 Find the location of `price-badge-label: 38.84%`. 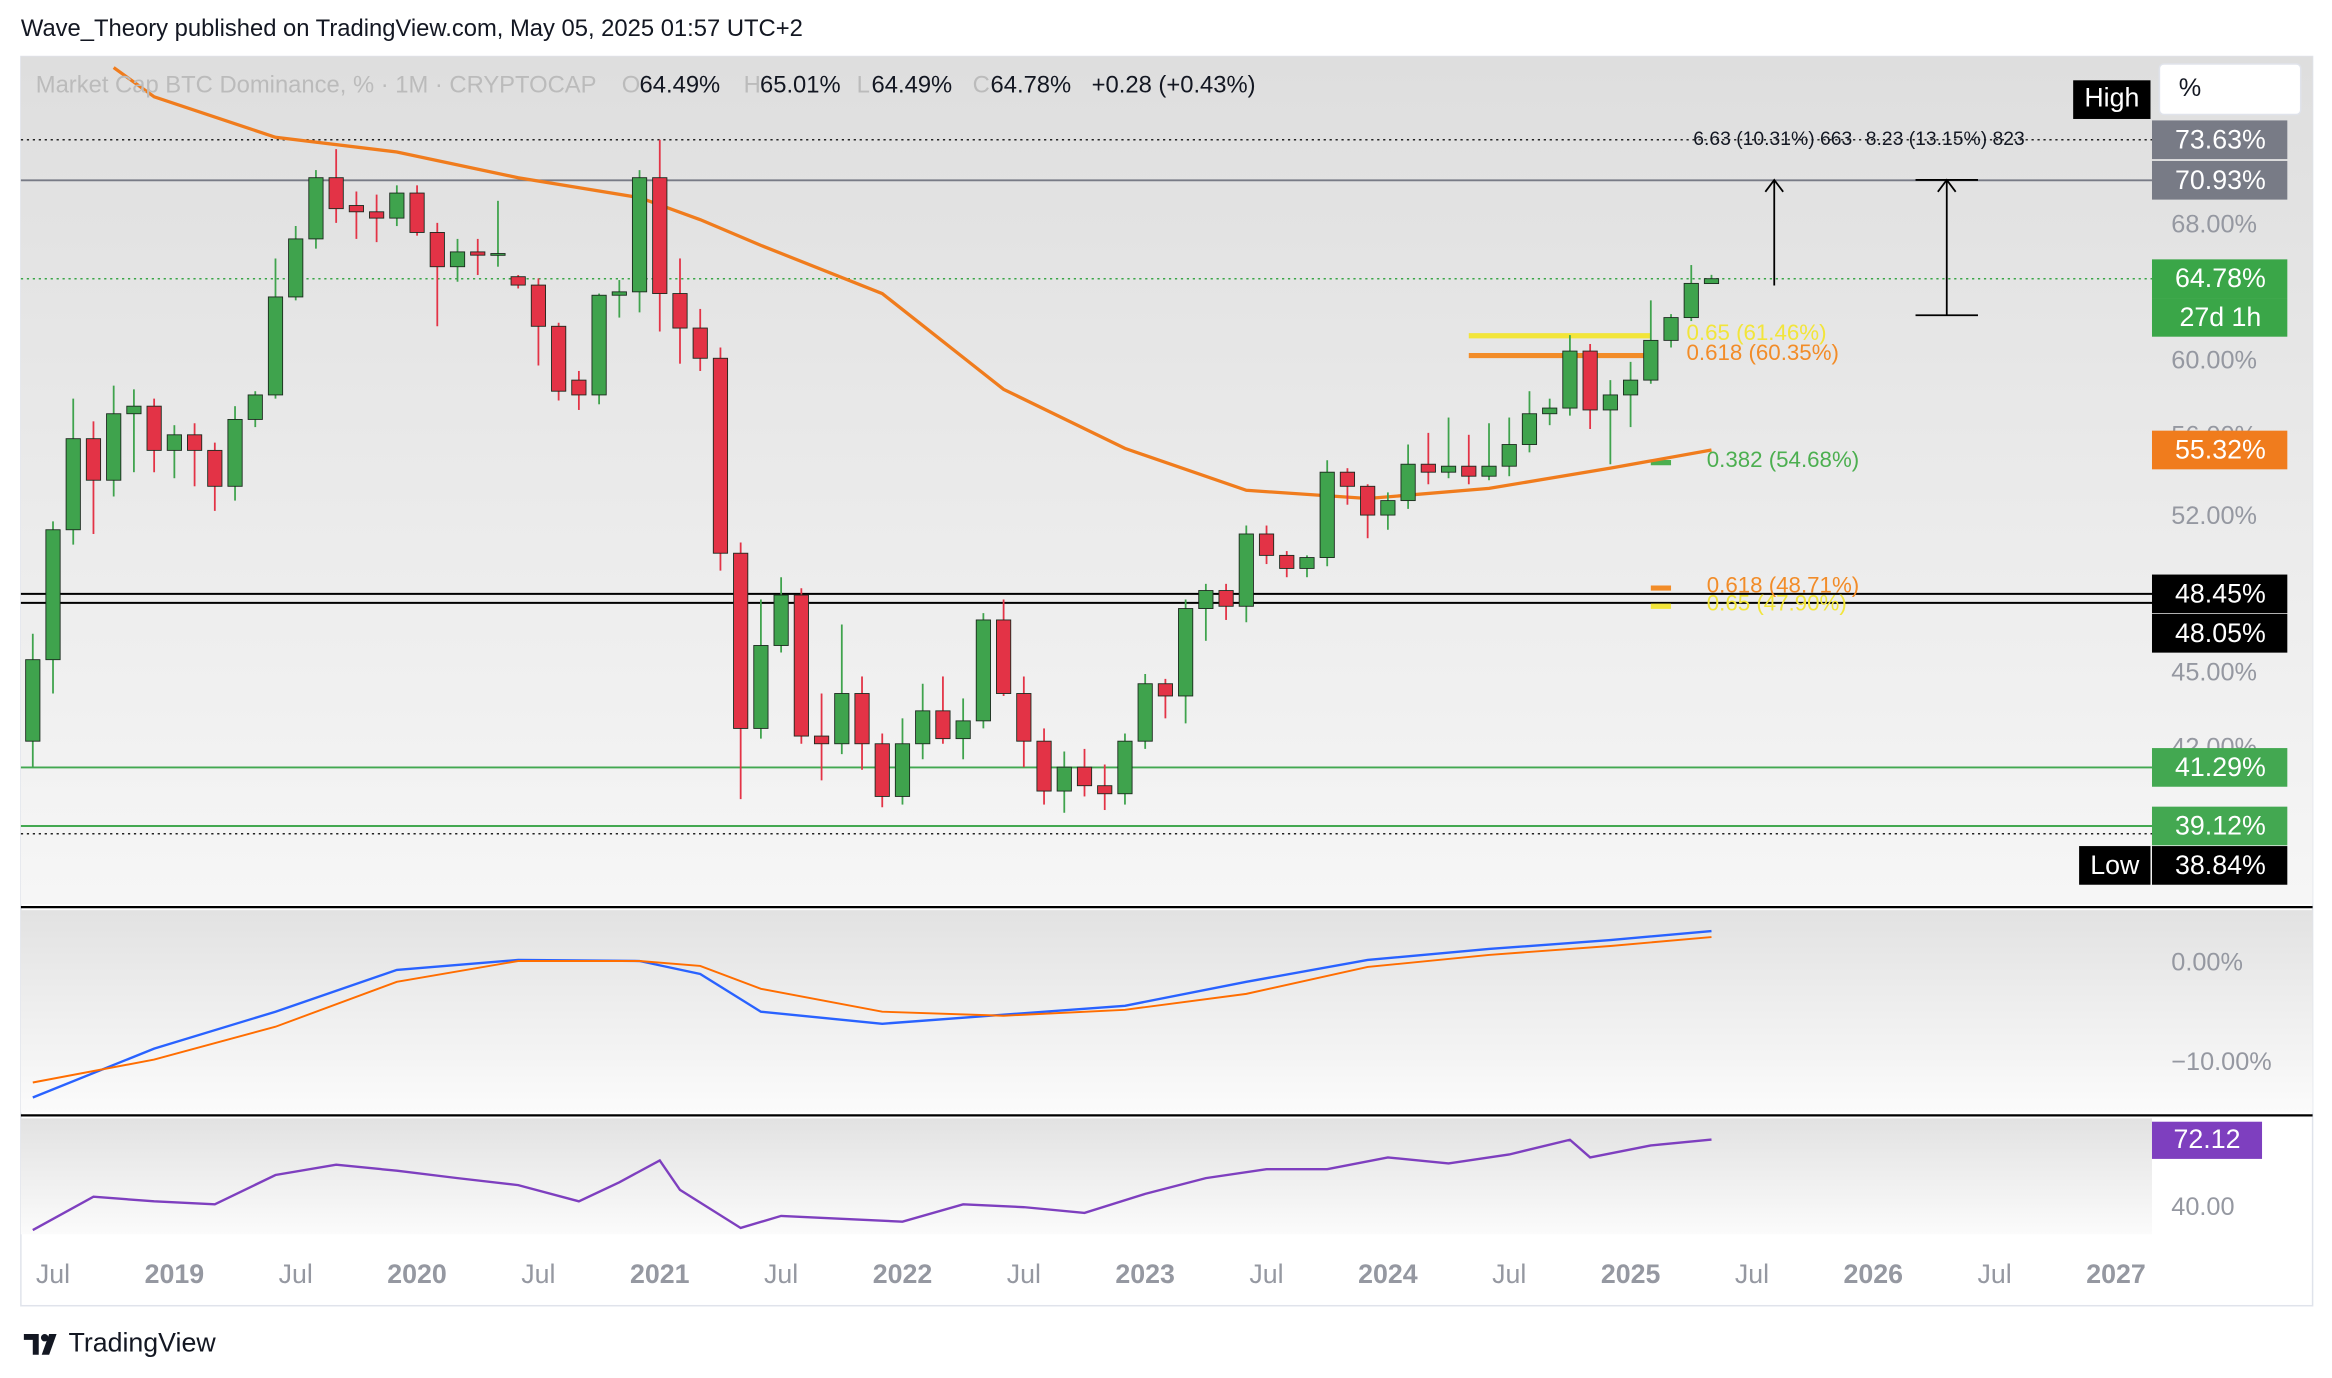

price-badge-label: 38.84% is located at coordinates (2220, 865).